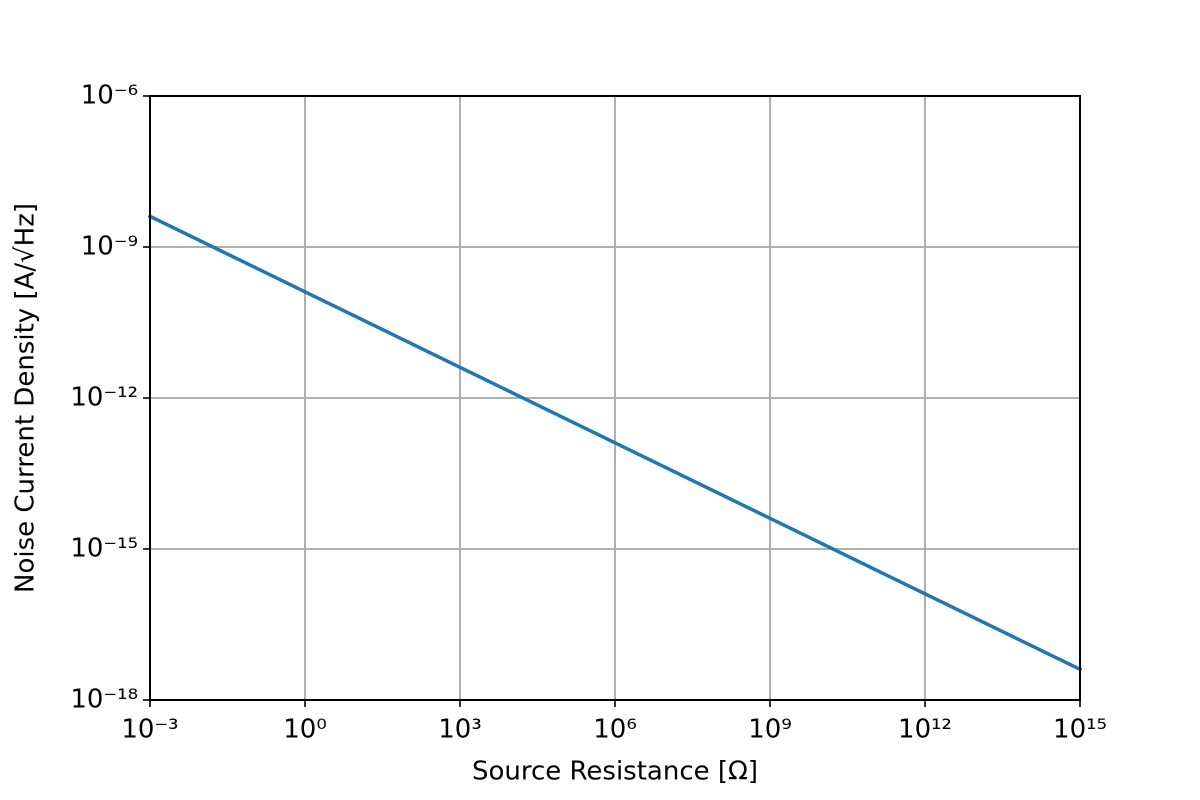  Describe the element at coordinates (104, 398) in the screenshot. I see `y-tick-label: 10⁻¹²` at that location.